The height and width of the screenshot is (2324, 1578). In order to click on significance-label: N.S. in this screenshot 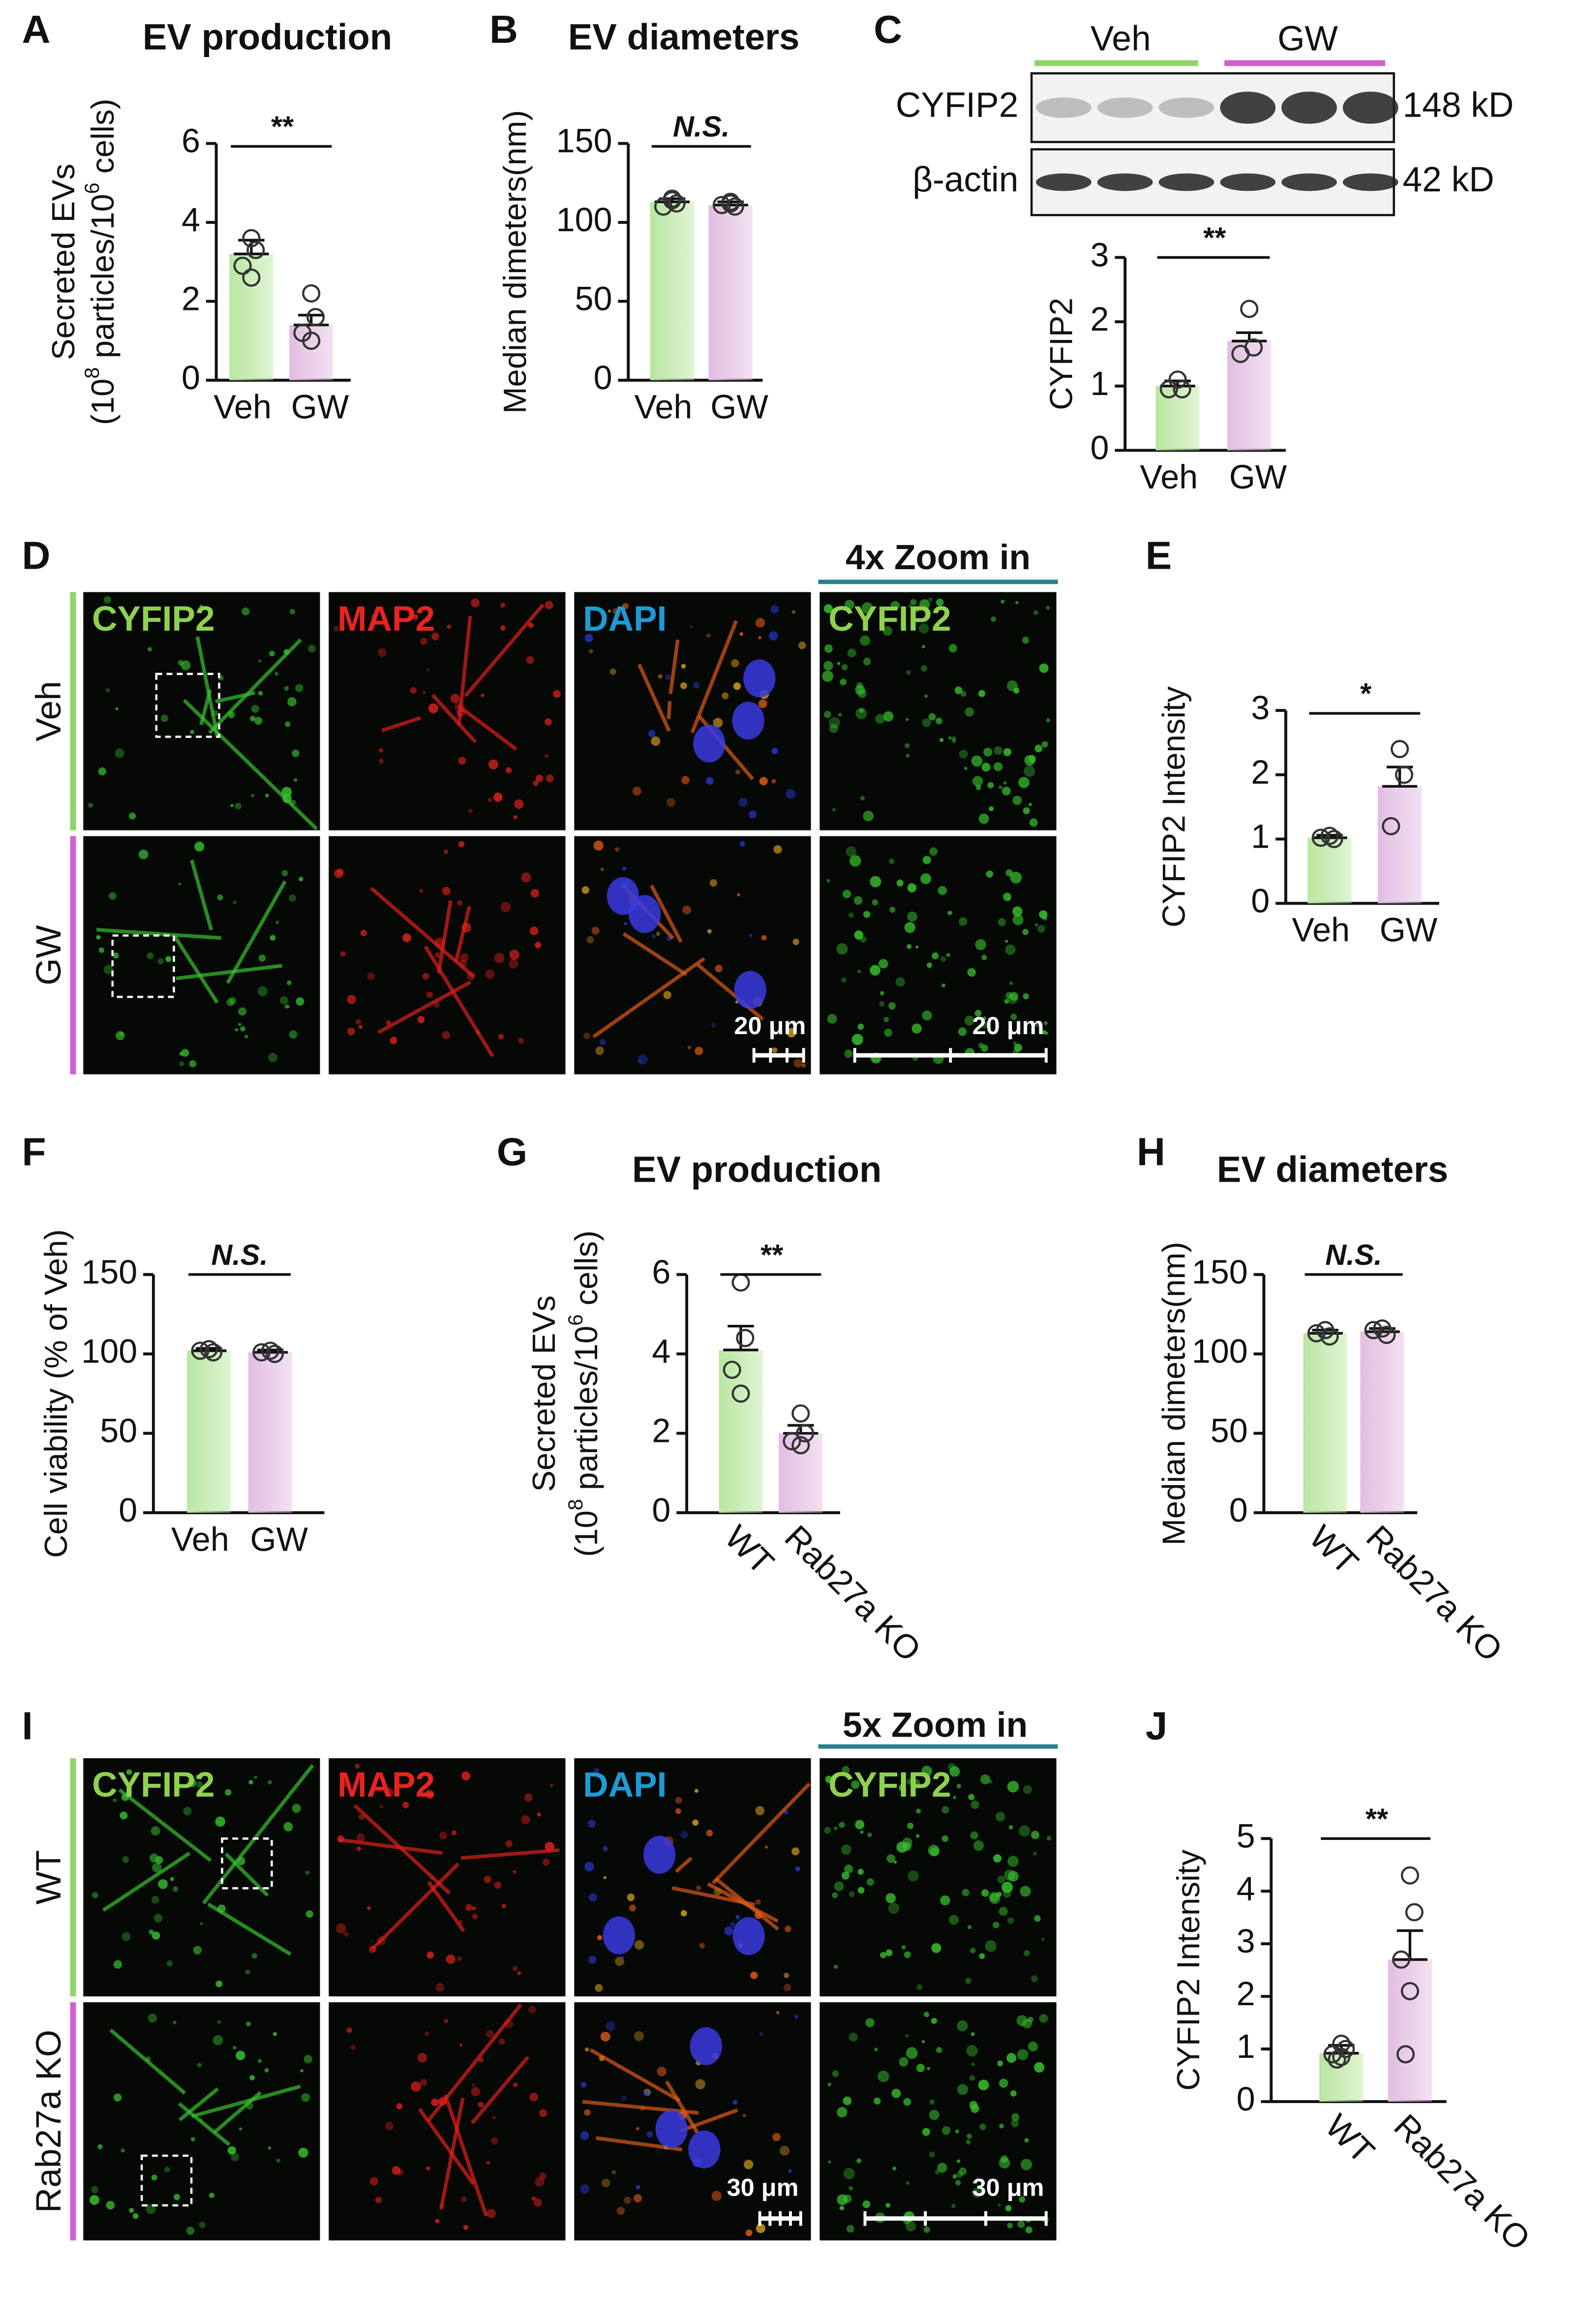, I will do `click(239, 1254)`.